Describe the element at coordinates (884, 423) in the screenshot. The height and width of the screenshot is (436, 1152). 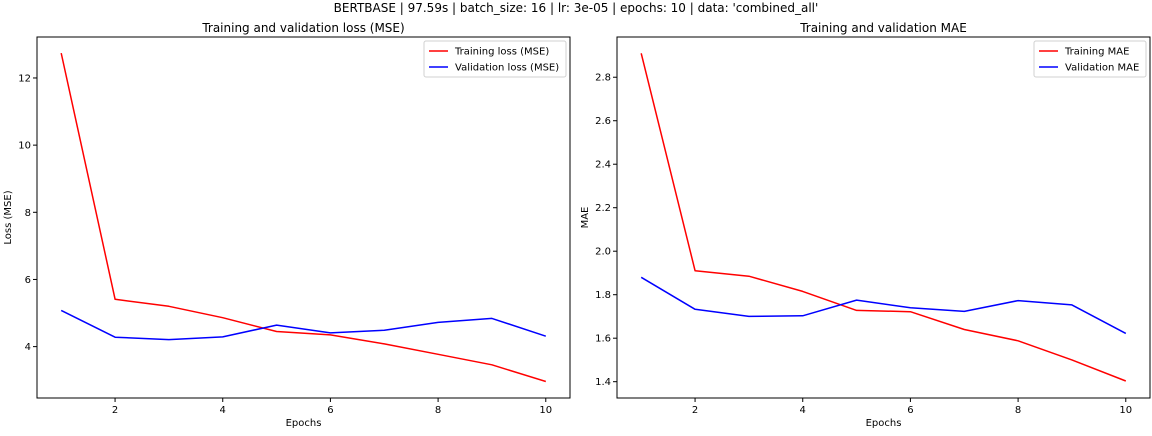
I see `chart2-x-axis-label: Epochs` at that location.